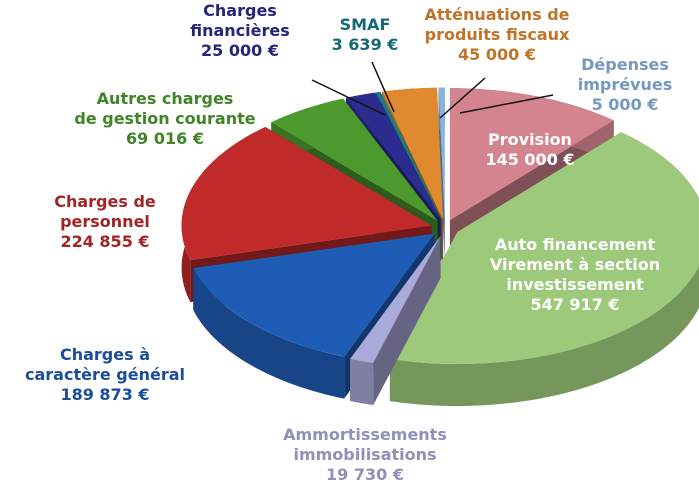 The height and width of the screenshot is (490, 699). I want to click on data-label: Ammortissements immobilisations, so click(365, 444).